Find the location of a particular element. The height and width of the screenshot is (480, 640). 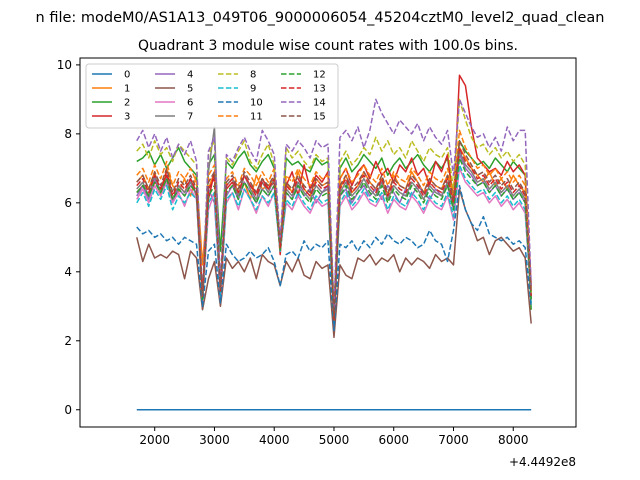

x-offset-label: +4.4492e8 is located at coordinates (542, 462).